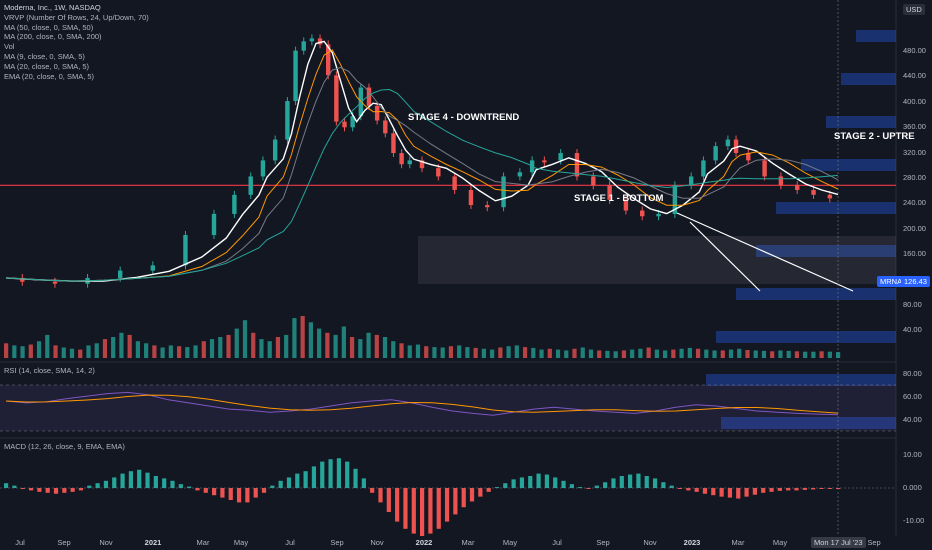 Image resolution: width=932 pixels, height=550 pixels. I want to click on legend-symbol: Moderna, Inc., 1W, NASDAQ, so click(52, 7).